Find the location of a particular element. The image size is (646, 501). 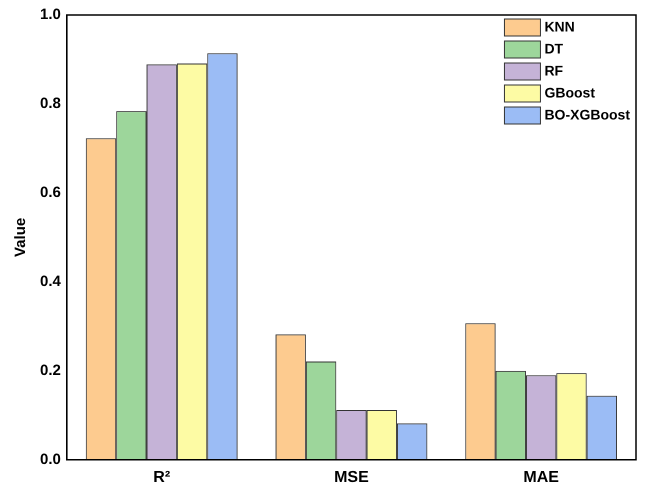

y-tick-label: 0.2 is located at coordinates (50, 370).